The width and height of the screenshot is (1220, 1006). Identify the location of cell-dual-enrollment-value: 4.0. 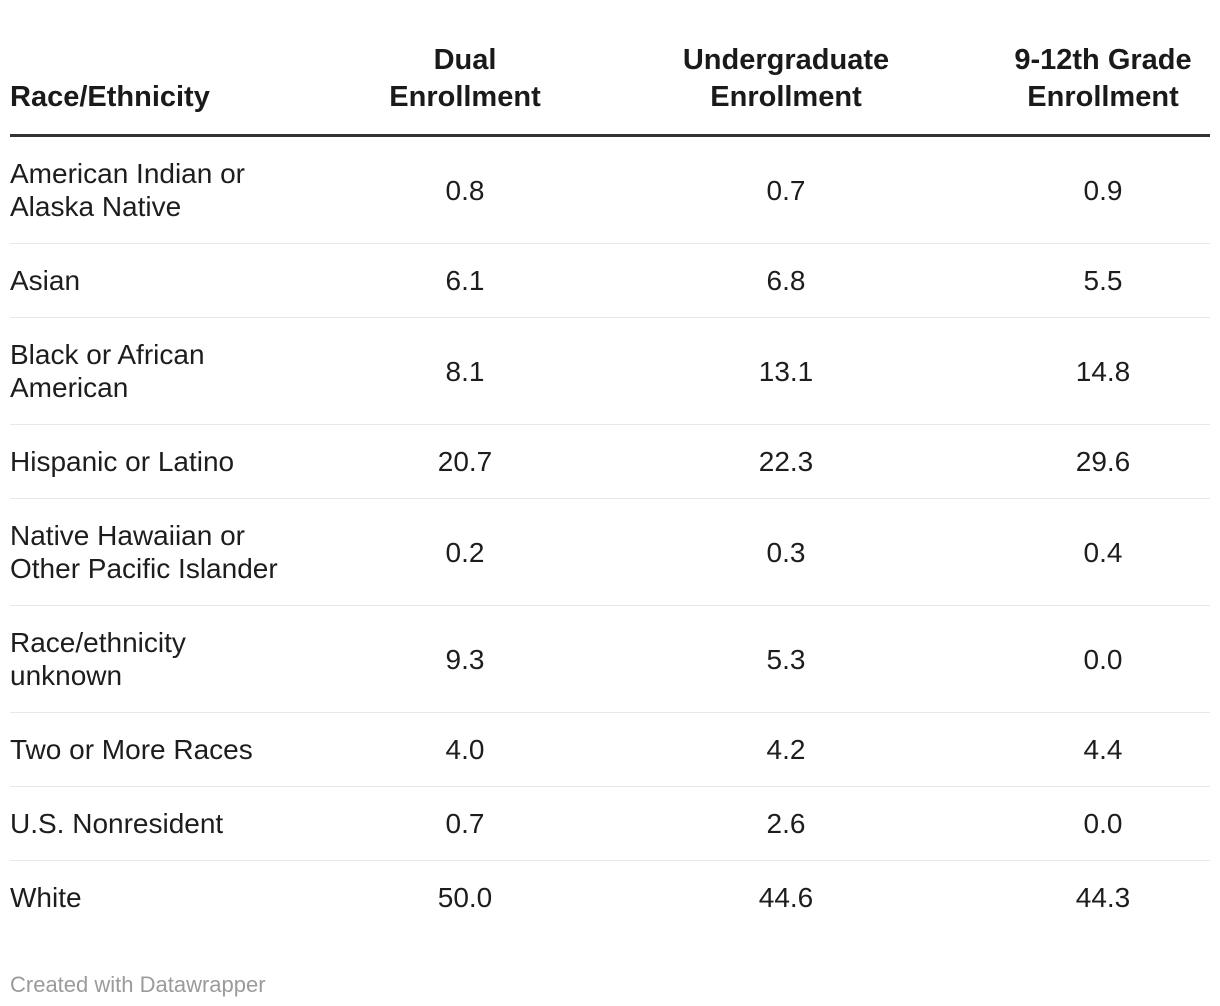
(465, 749).